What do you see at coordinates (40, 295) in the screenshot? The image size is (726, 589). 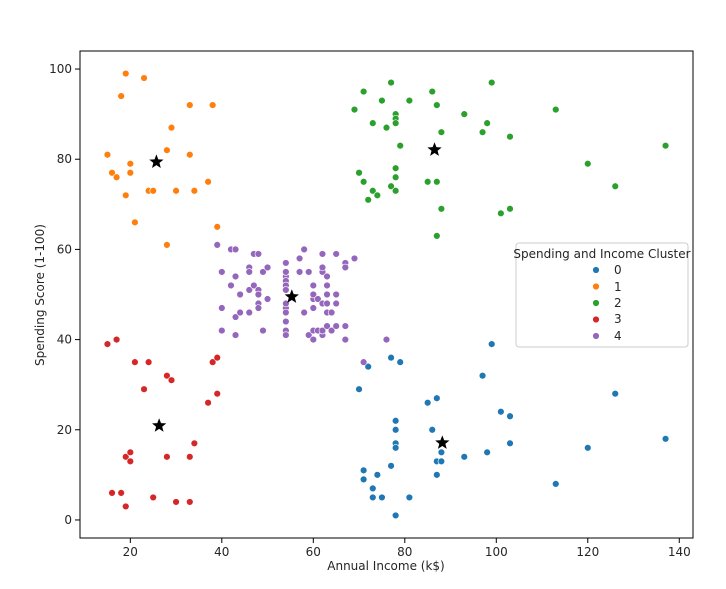 I see `y-axis-label: Spending Score (1-100)` at bounding box center [40, 295].